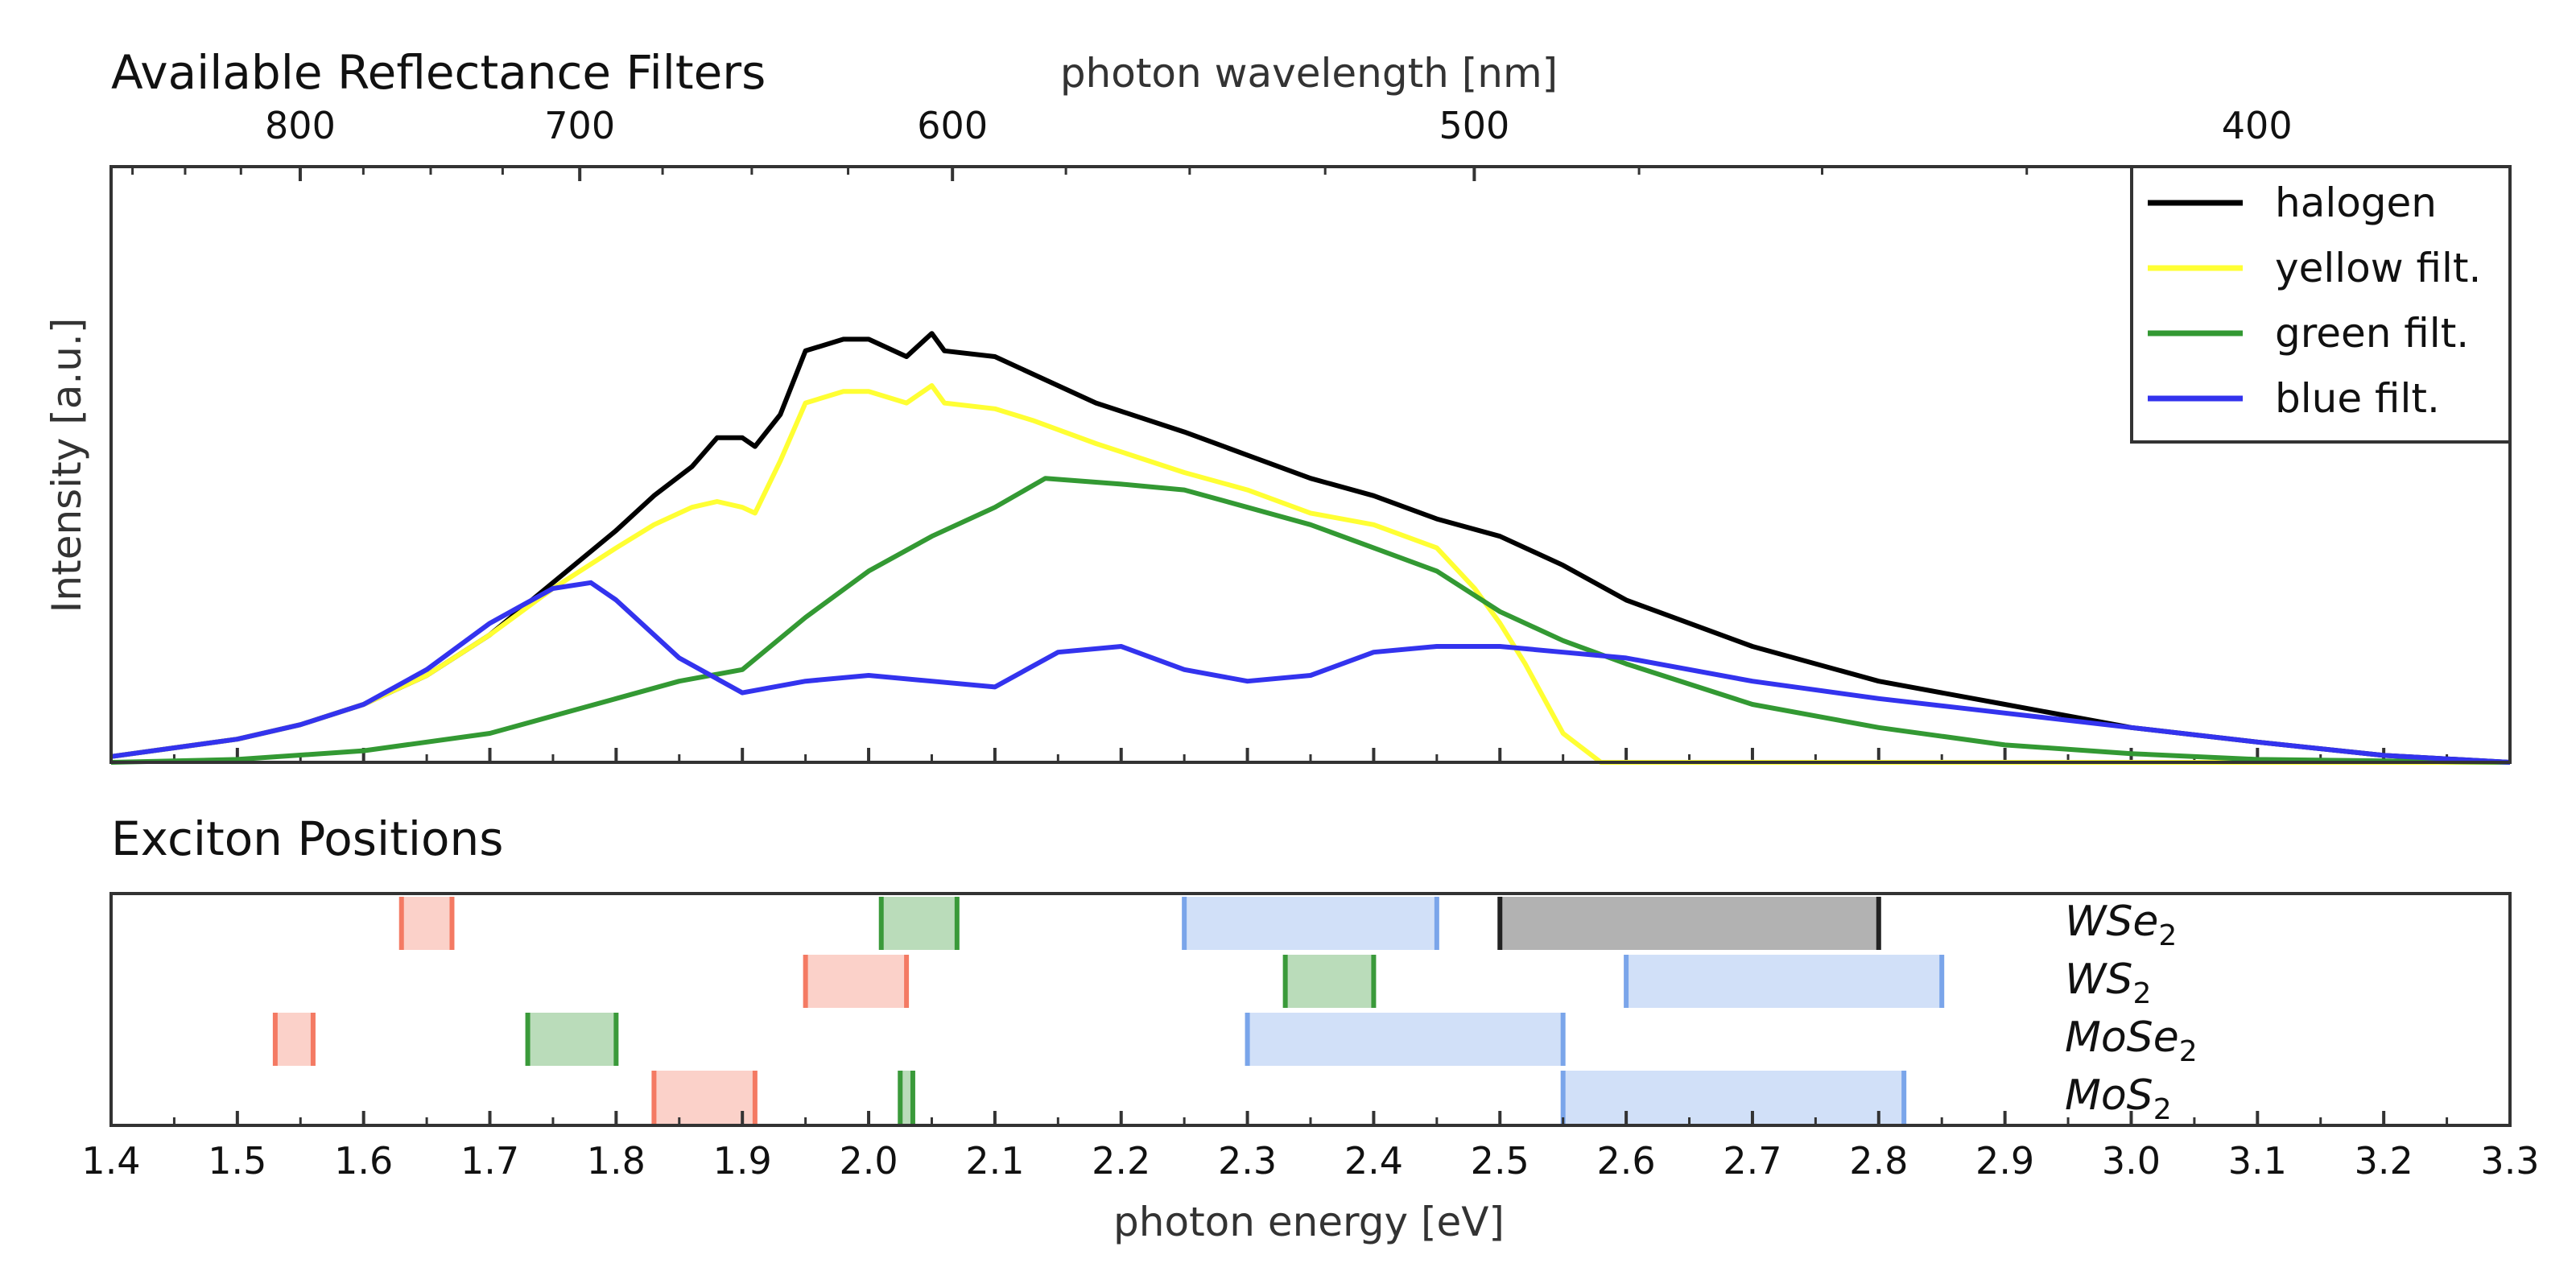  What do you see at coordinates (1752, 1161) in the screenshot?
I see `x-tick-label: 2.7` at bounding box center [1752, 1161].